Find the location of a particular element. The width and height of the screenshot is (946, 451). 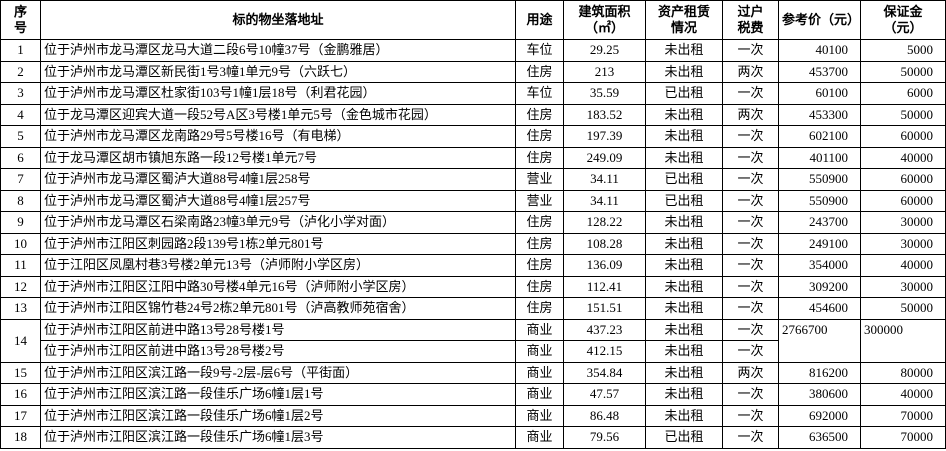

address: 位于龙马潭区胡市镇旭东路一段12号楼1单元7号 is located at coordinates (278, 157).